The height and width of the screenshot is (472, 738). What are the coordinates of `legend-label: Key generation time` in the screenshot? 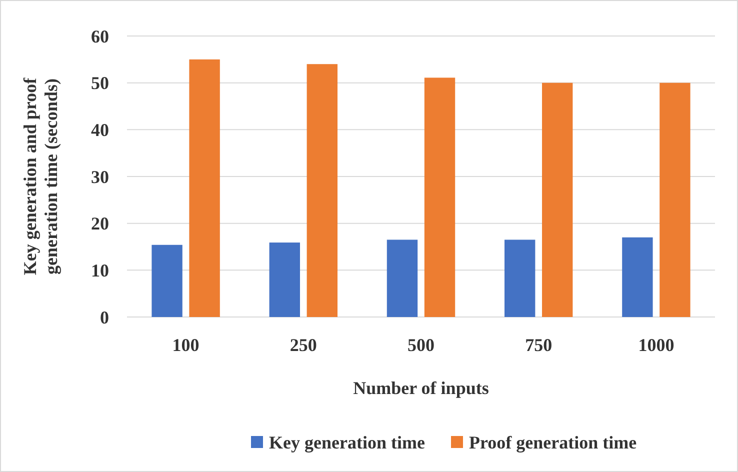 It's located at (347, 442).